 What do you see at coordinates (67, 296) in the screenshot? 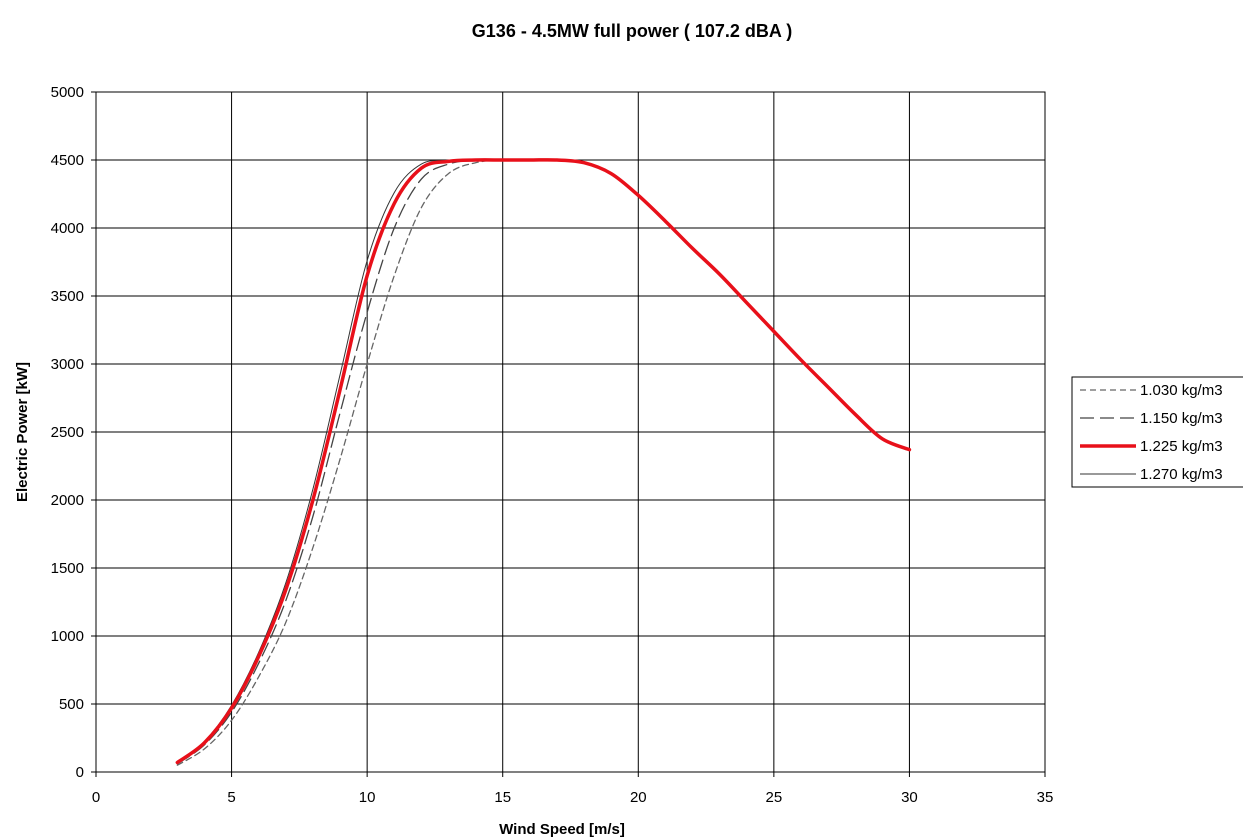
I see `y-tick-label: 3500` at bounding box center [67, 296].